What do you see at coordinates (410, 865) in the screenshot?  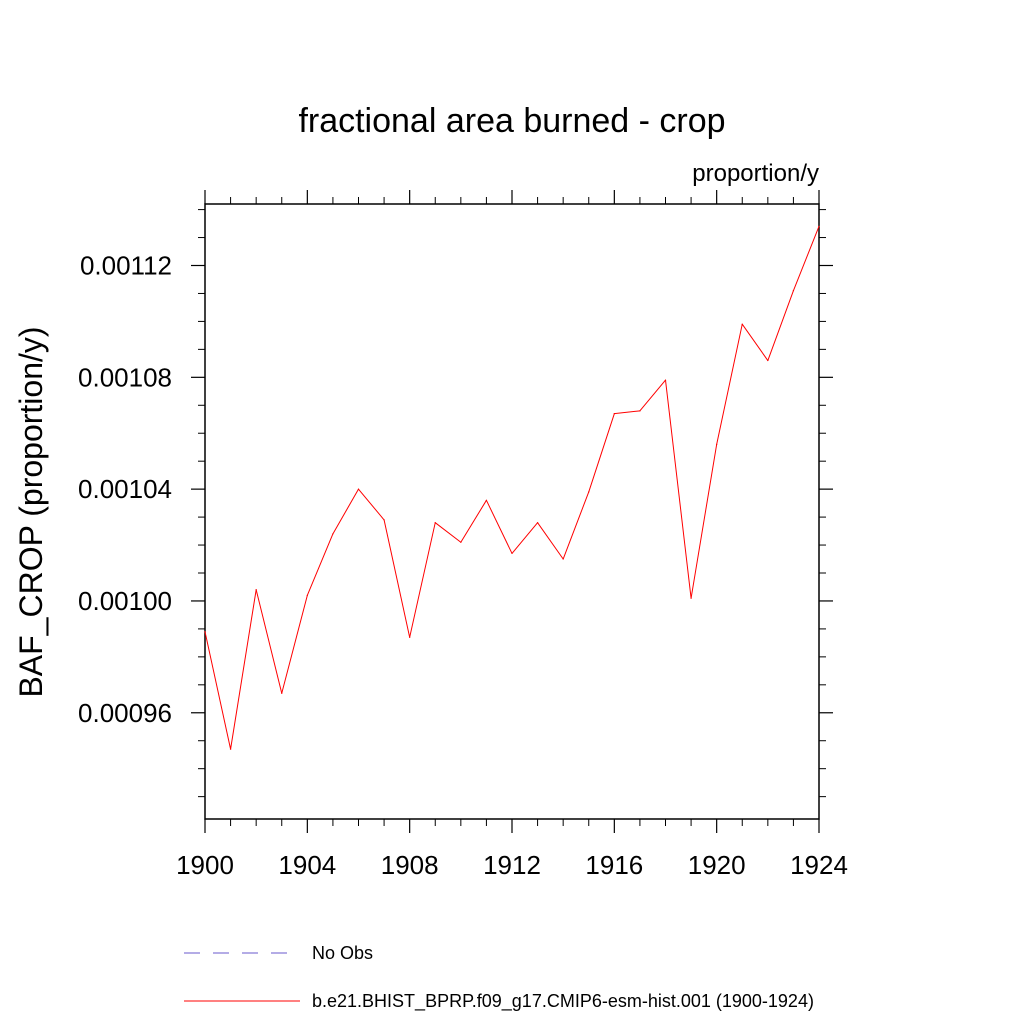 I see `x-tick-label: 1908` at bounding box center [410, 865].